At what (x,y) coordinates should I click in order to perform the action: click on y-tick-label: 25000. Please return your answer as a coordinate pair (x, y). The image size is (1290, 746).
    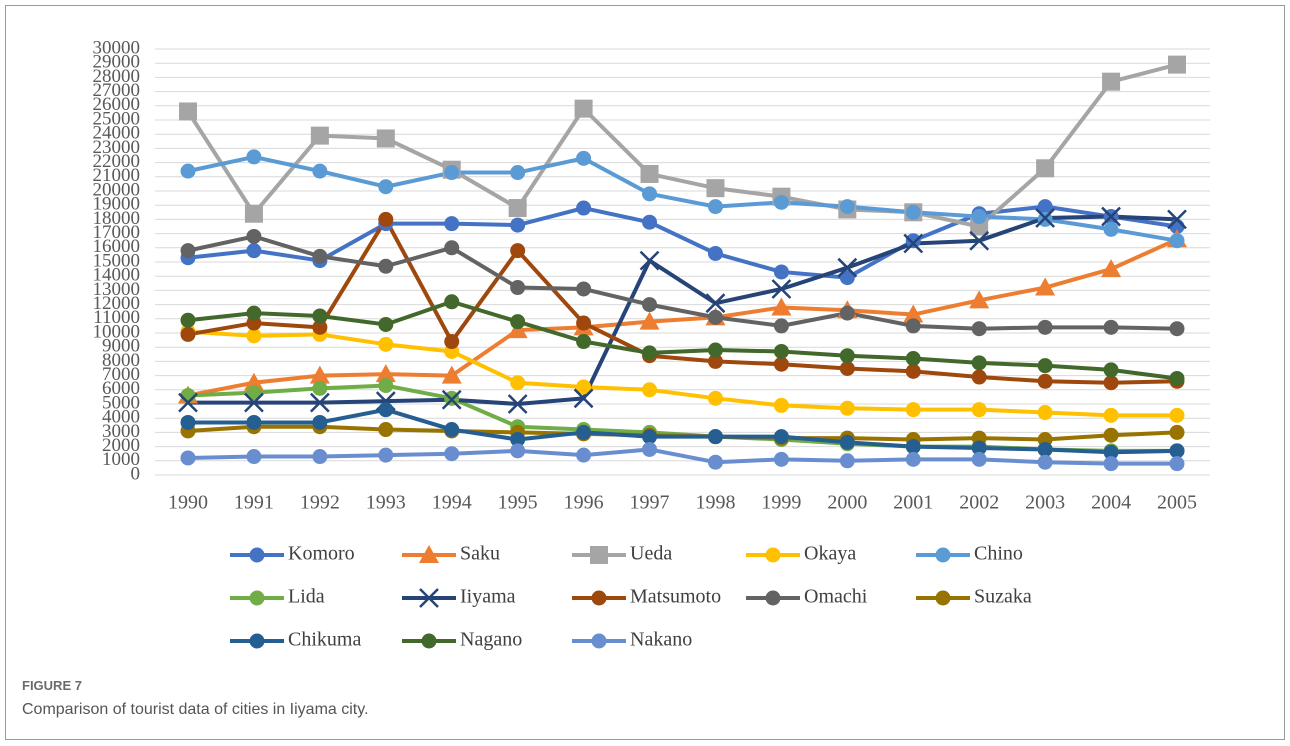
    Looking at the image, I should click on (117, 118).